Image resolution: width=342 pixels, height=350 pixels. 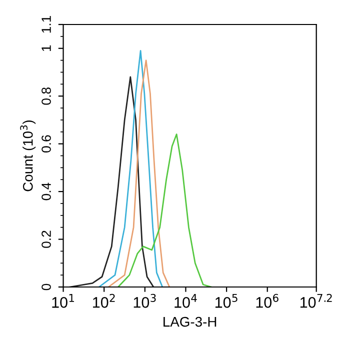 What do you see at coordinates (28, 156) in the screenshot?
I see `y-axis-title: Count (10$^{3}$)` at bounding box center [28, 156].